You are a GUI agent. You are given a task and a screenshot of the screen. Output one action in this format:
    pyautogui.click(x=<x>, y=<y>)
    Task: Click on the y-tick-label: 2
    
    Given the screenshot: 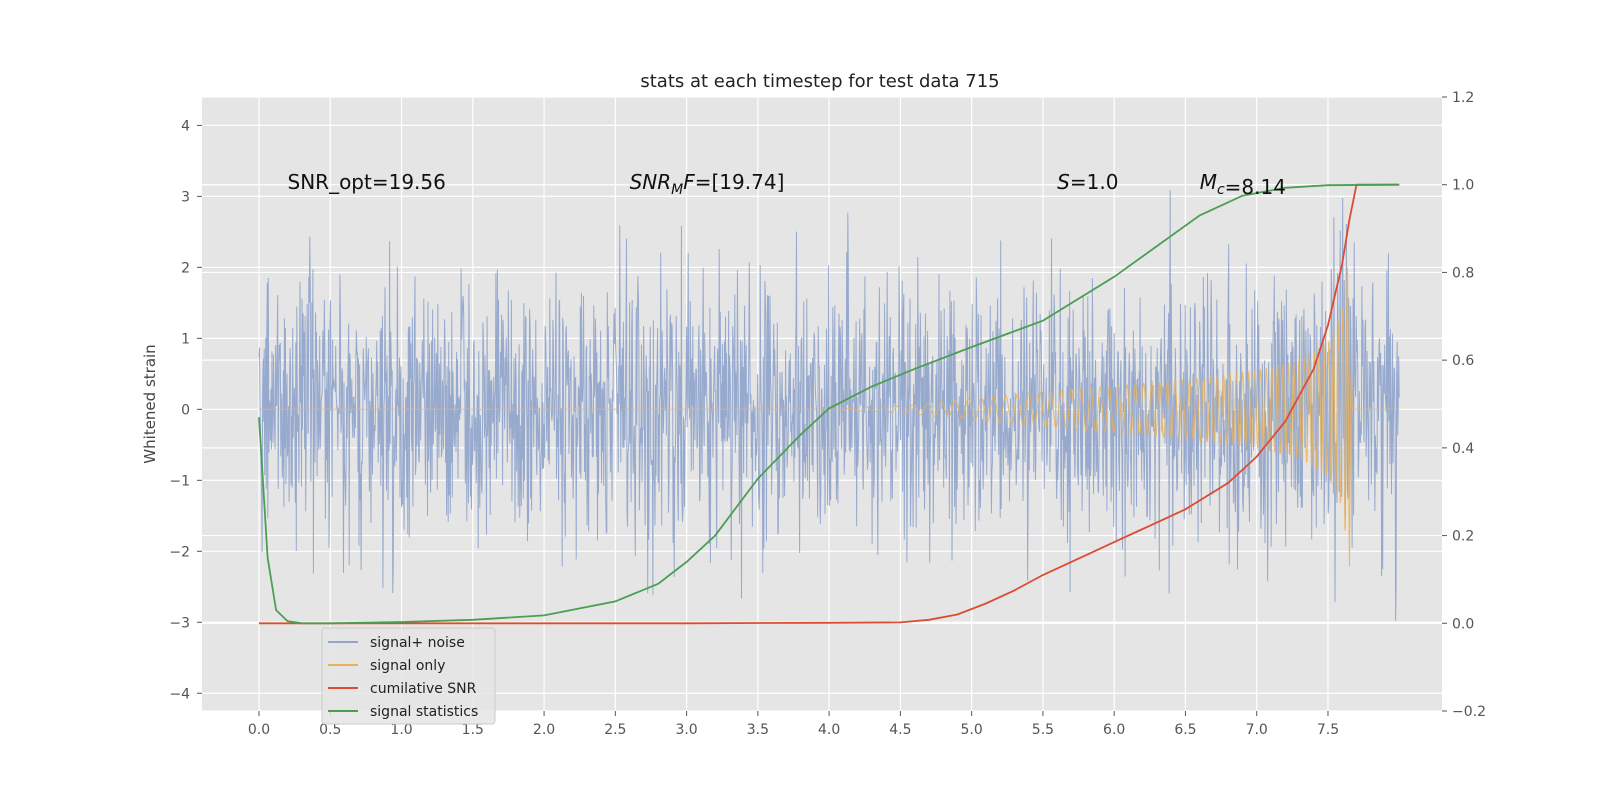 What is the action you would take?
    pyautogui.click(x=185, y=268)
    